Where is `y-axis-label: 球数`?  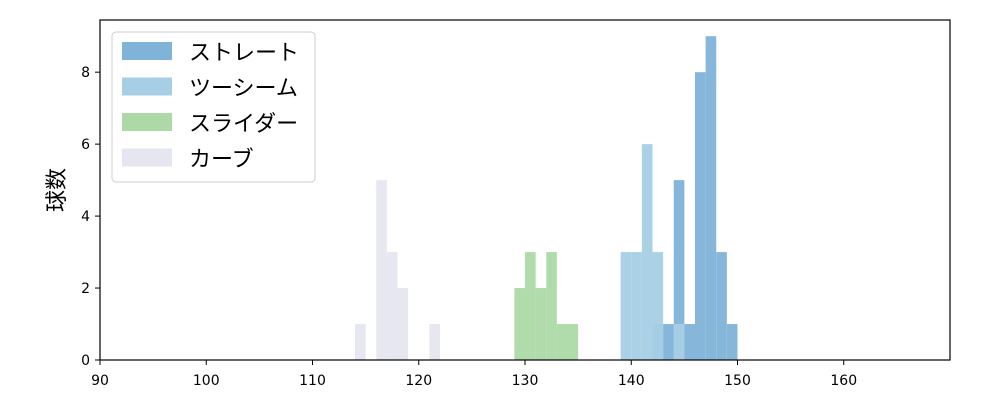 y-axis-label: 球数 is located at coordinates (57, 190).